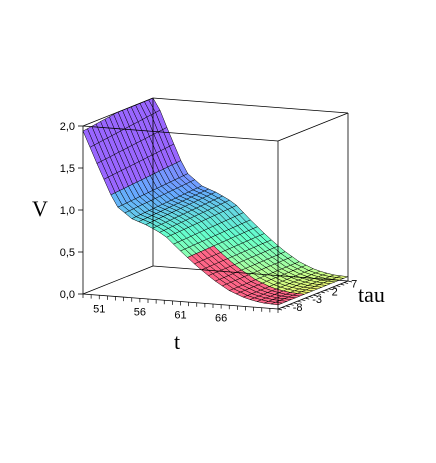  Describe the element at coordinates (317, 300) in the screenshot. I see `y-tick-label: -3` at that location.